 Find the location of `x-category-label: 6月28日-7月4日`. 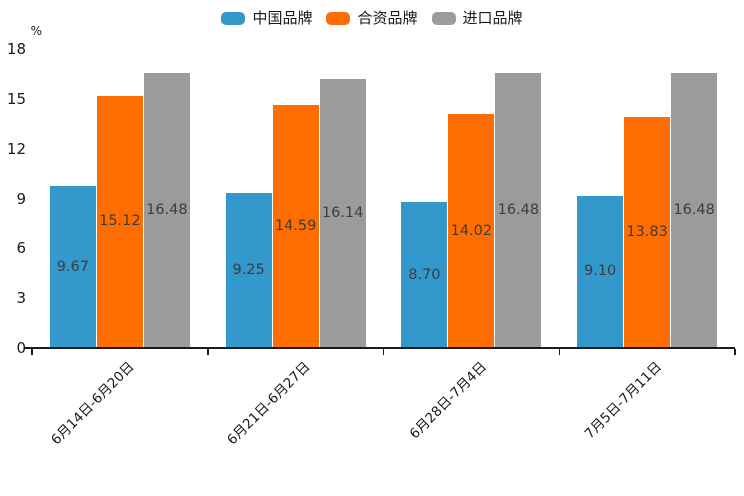

x-category-label: 6月28日-7月4日 is located at coordinates (448, 400).